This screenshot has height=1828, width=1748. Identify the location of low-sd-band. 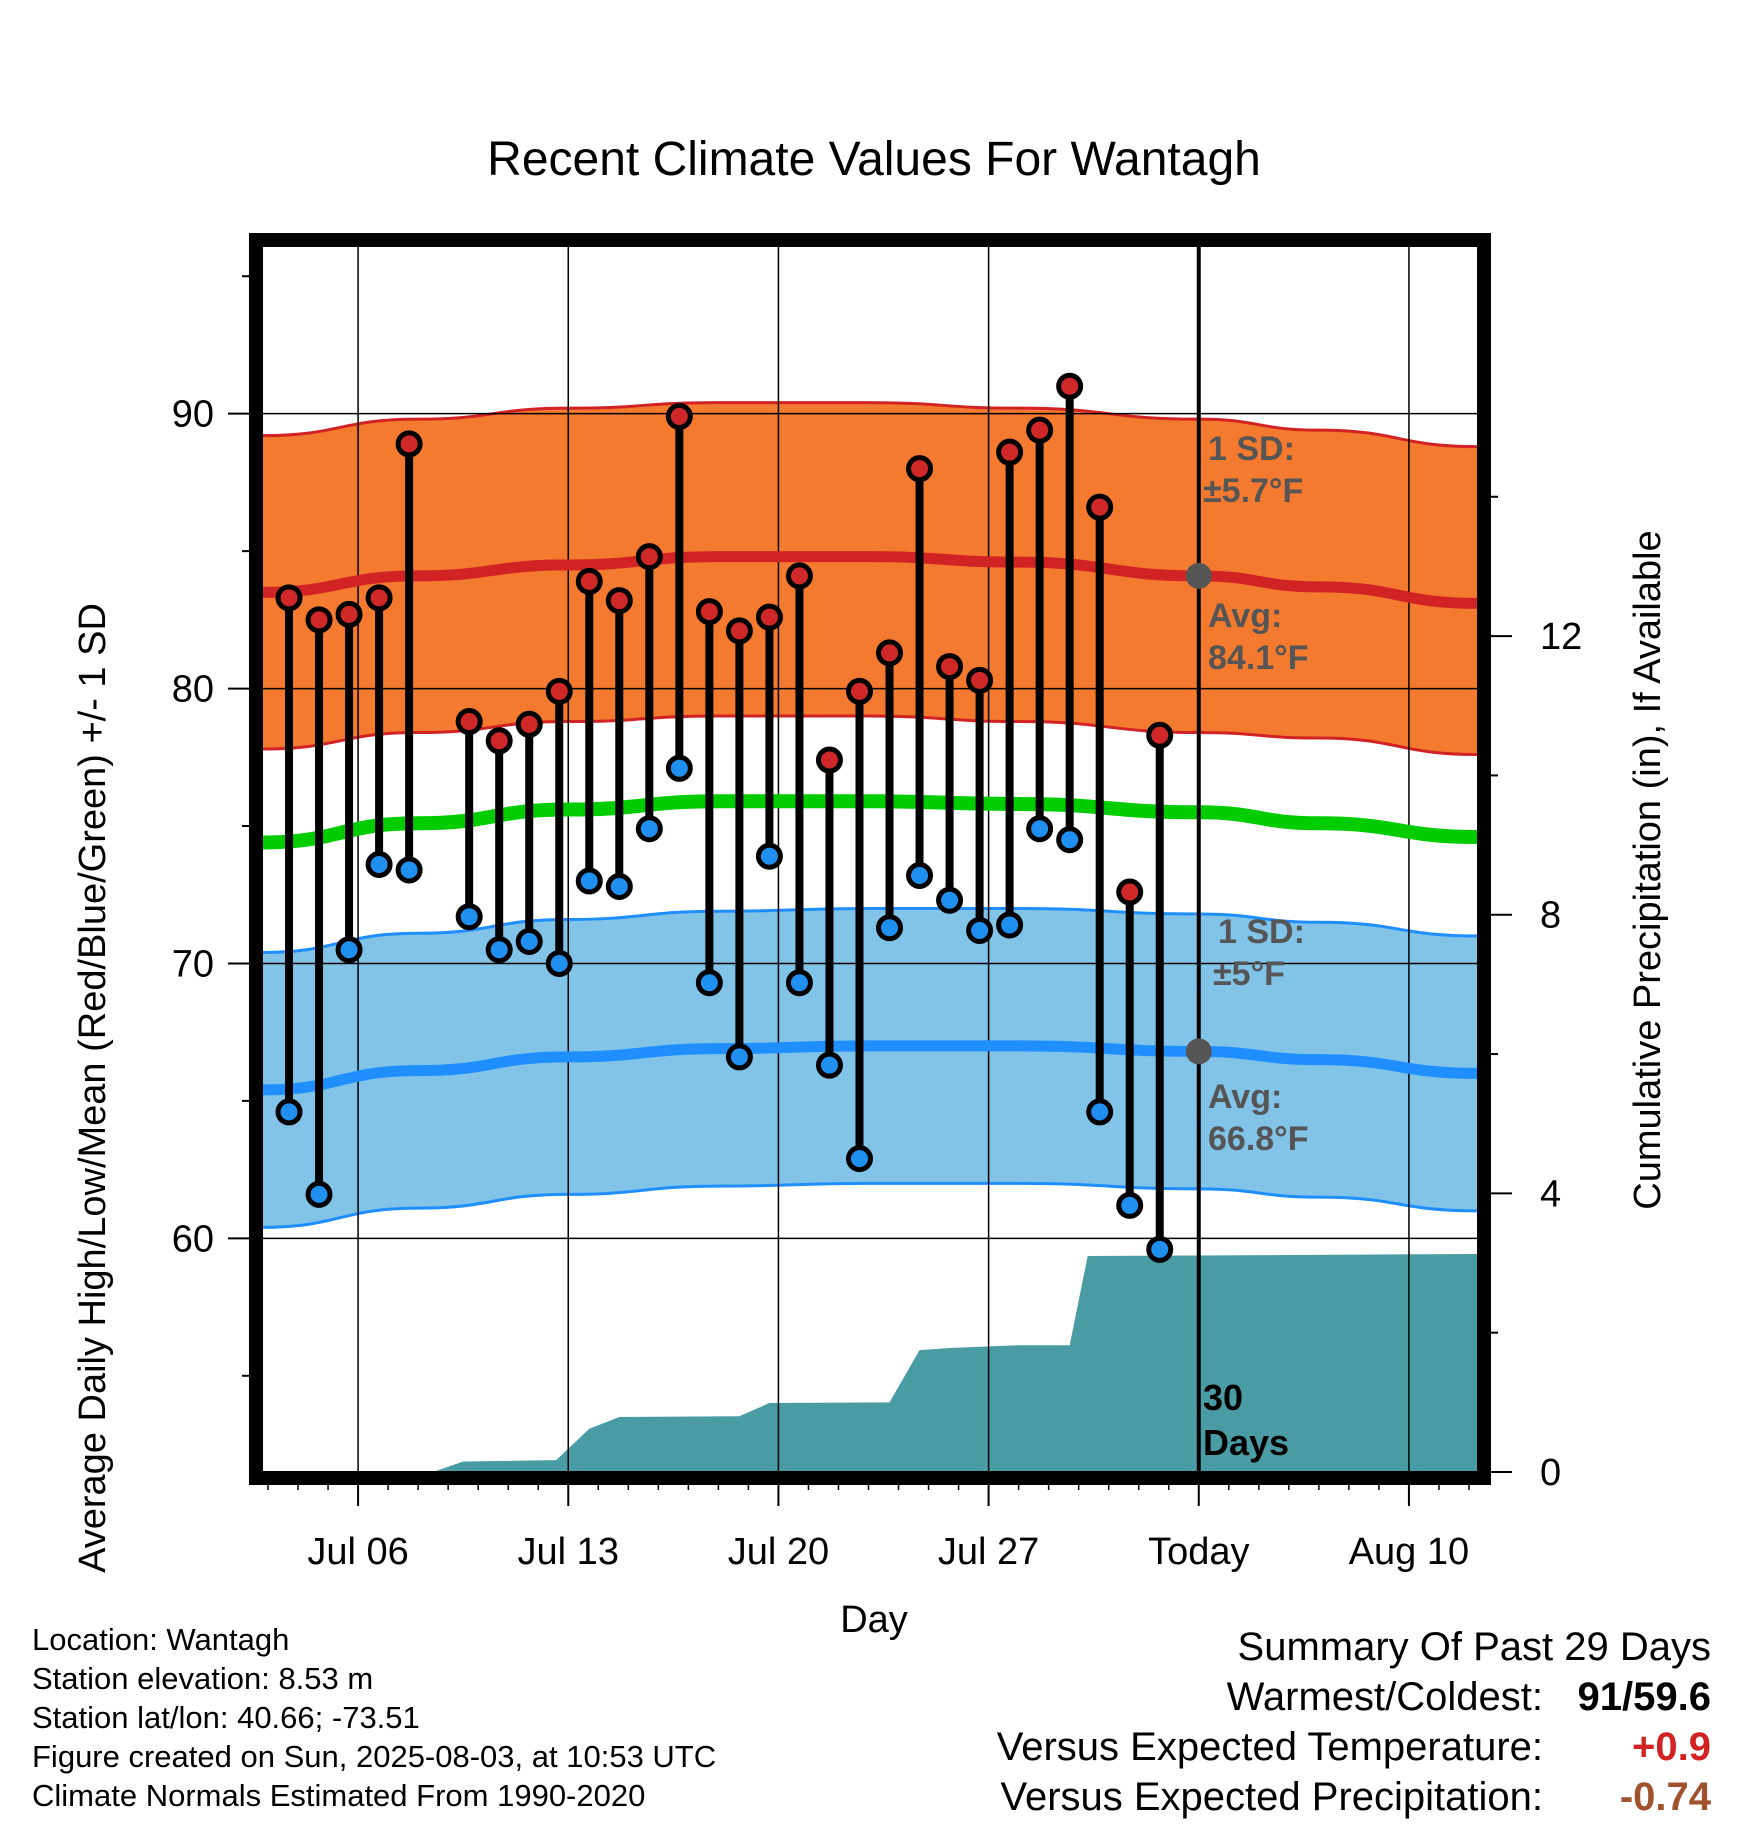
(870, 1068).